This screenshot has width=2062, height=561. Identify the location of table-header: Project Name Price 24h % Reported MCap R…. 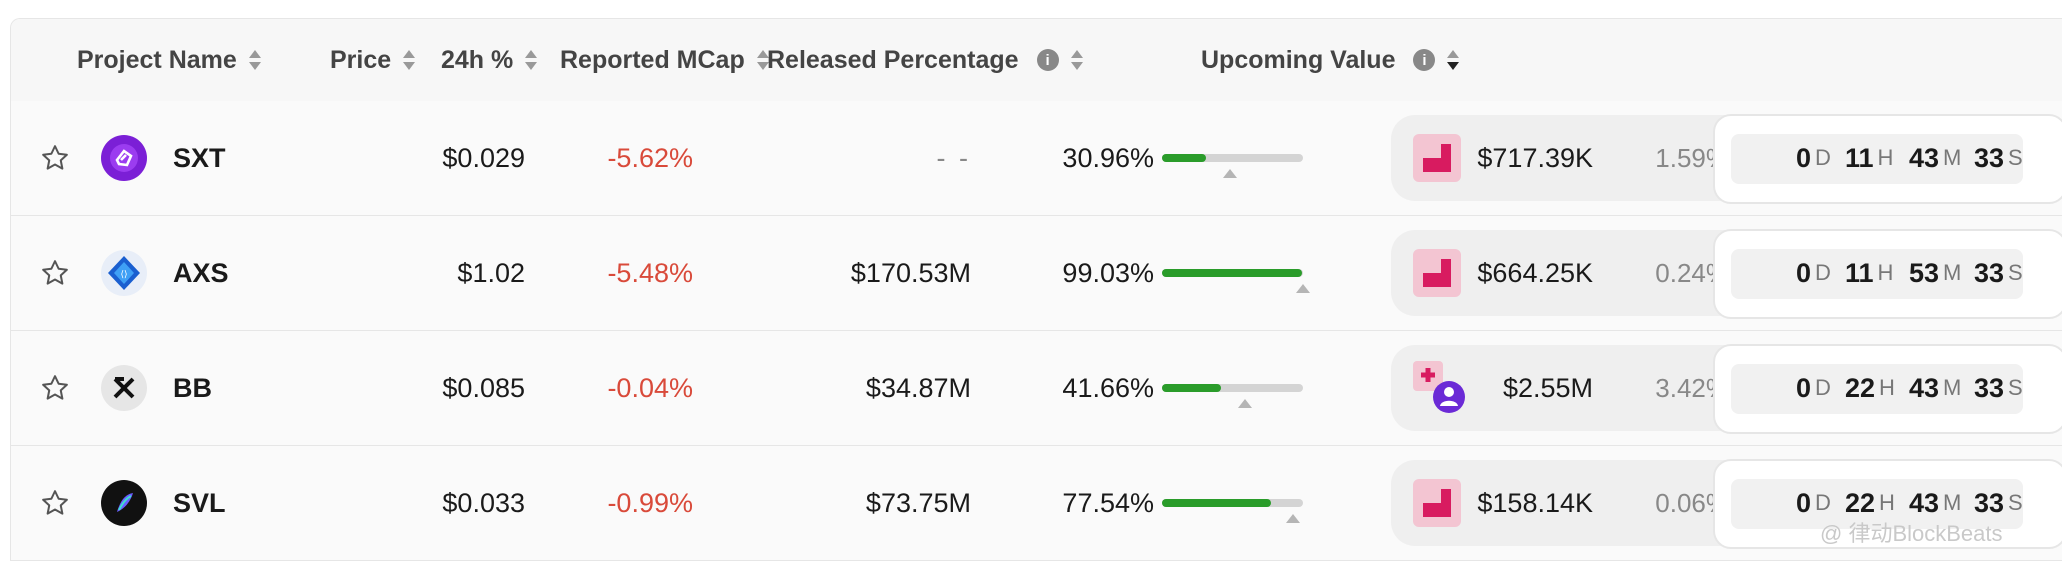
(1036, 60).